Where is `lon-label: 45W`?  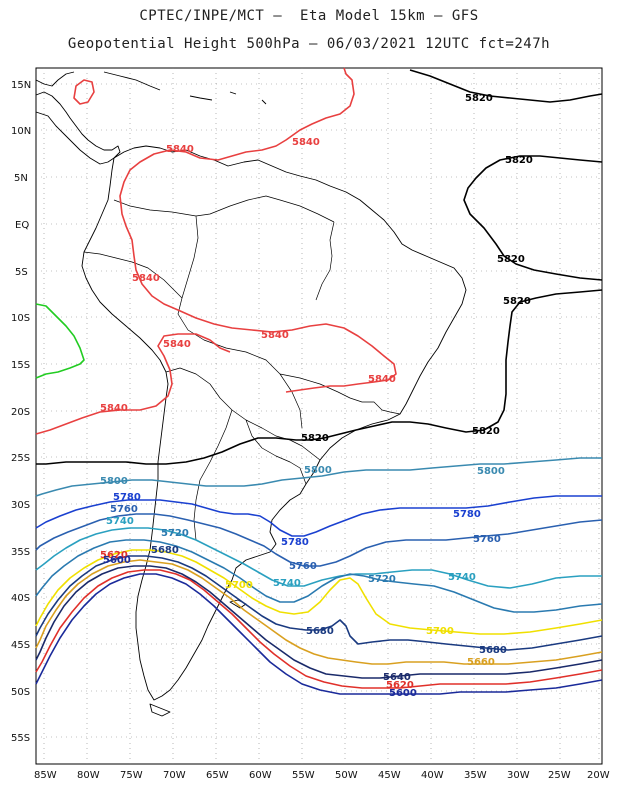
lon-label: 45W is located at coordinates (389, 775).